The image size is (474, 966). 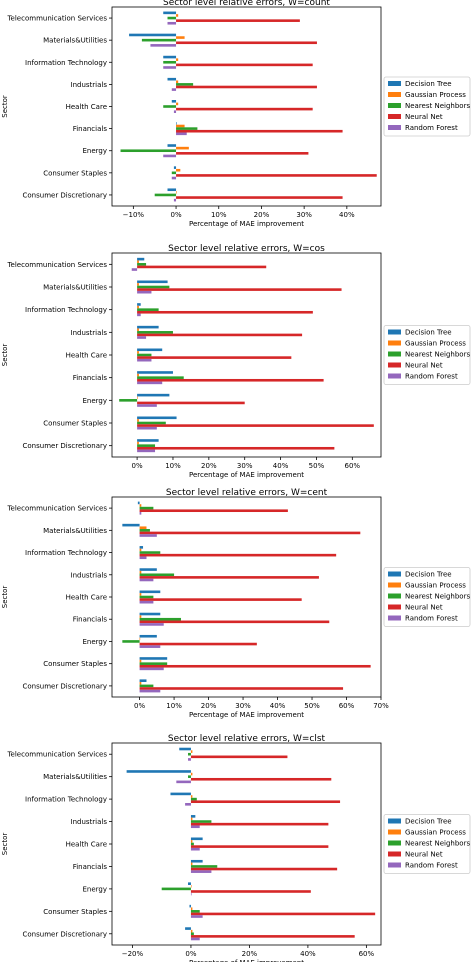 I want to click on y-axis-label: Sector, so click(x=5, y=355).